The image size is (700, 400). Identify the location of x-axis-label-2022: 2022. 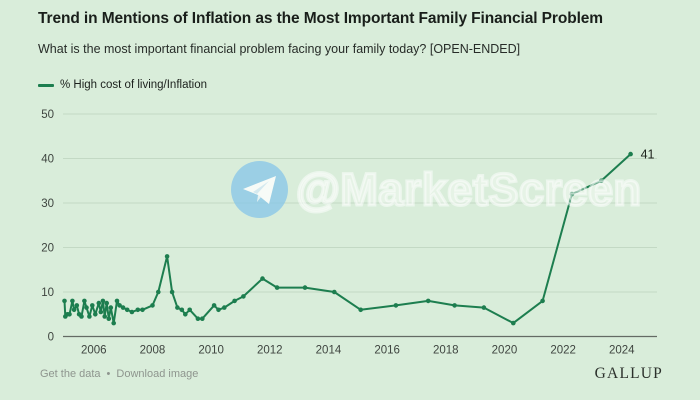
(563, 351).